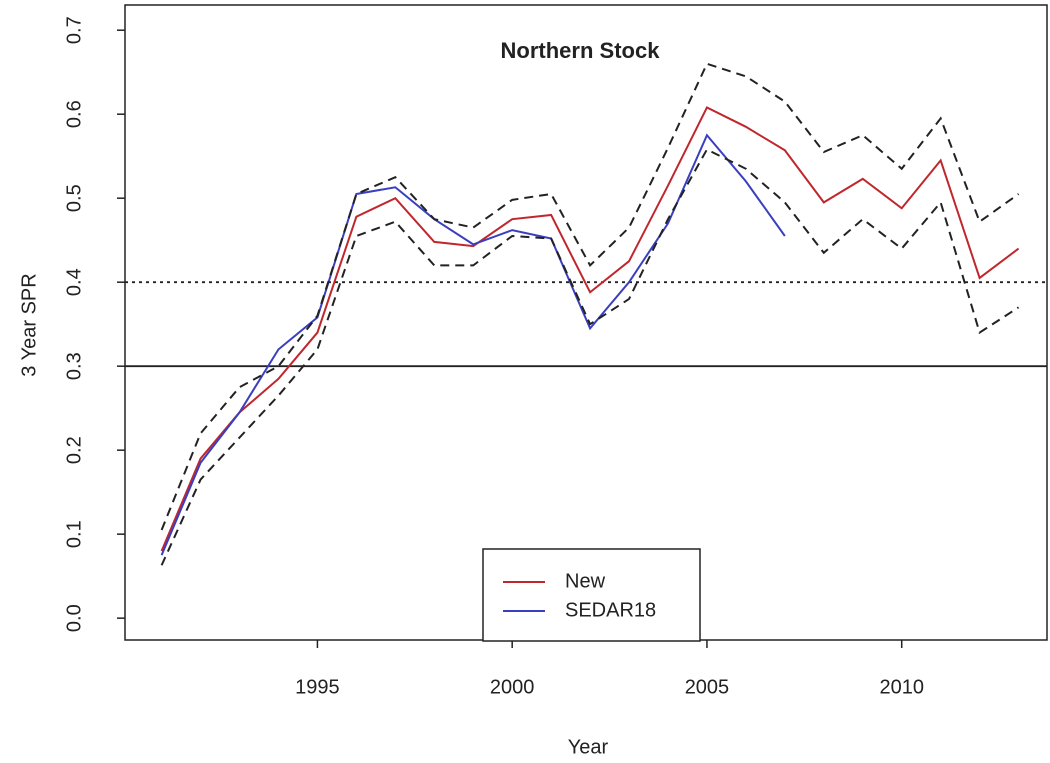 This screenshot has height=763, width=1050. I want to click on x-tick-label: 2005, so click(707, 687).